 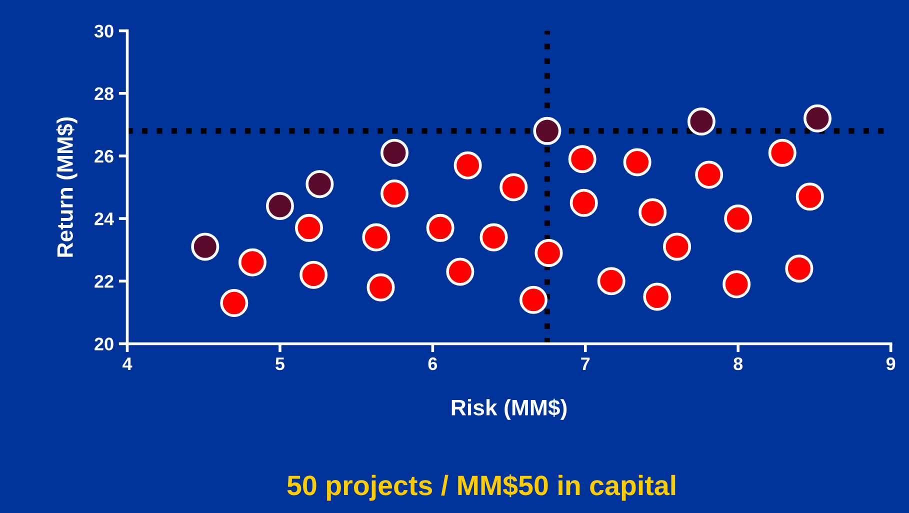 What do you see at coordinates (104, 156) in the screenshot?
I see `y-tick-label: 26` at bounding box center [104, 156].